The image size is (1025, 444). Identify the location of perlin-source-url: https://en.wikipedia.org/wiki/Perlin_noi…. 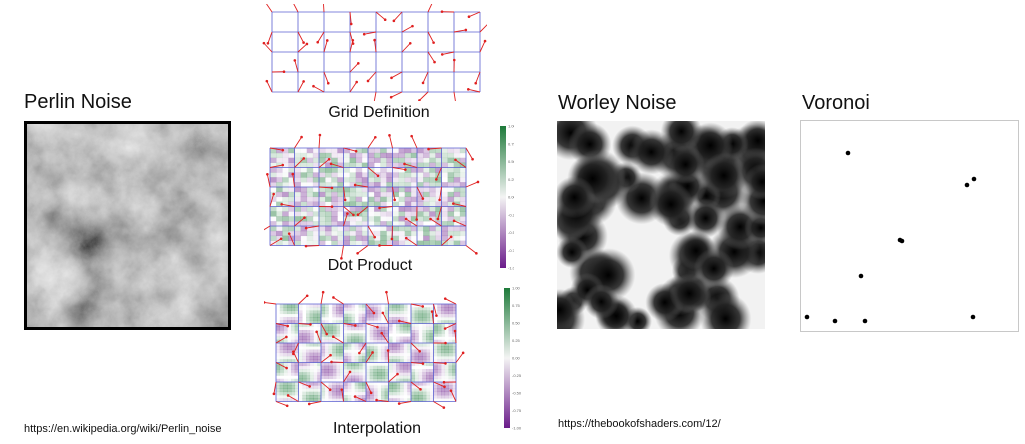
(123, 429).